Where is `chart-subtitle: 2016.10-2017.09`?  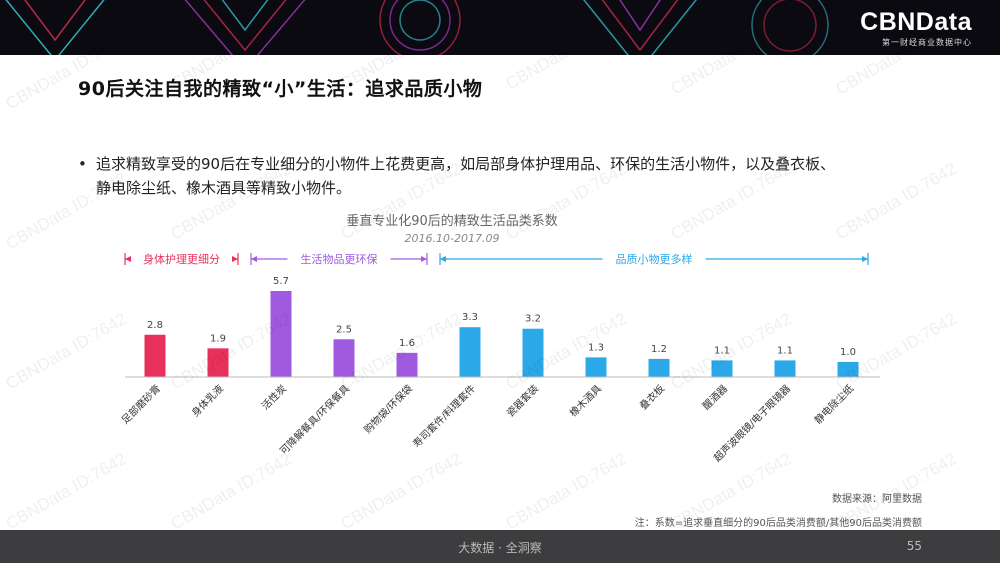 chart-subtitle: 2016.10-2017.09 is located at coordinates (452, 238).